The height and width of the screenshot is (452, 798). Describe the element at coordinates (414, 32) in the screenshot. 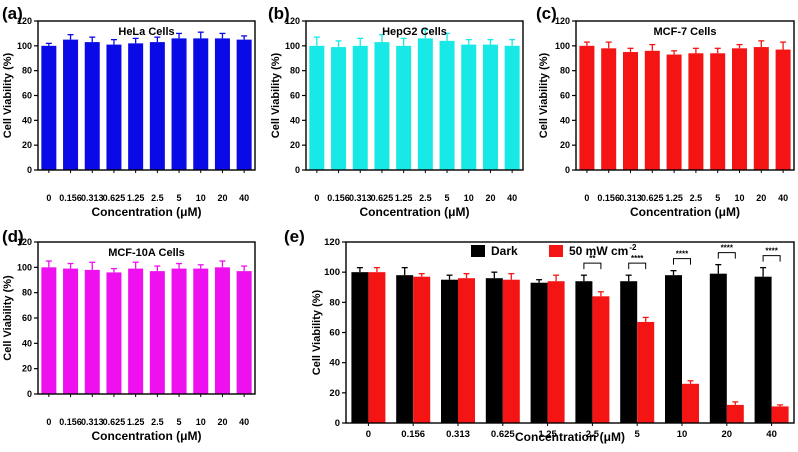

I see `chart-title: HepG2 Cells` at that location.